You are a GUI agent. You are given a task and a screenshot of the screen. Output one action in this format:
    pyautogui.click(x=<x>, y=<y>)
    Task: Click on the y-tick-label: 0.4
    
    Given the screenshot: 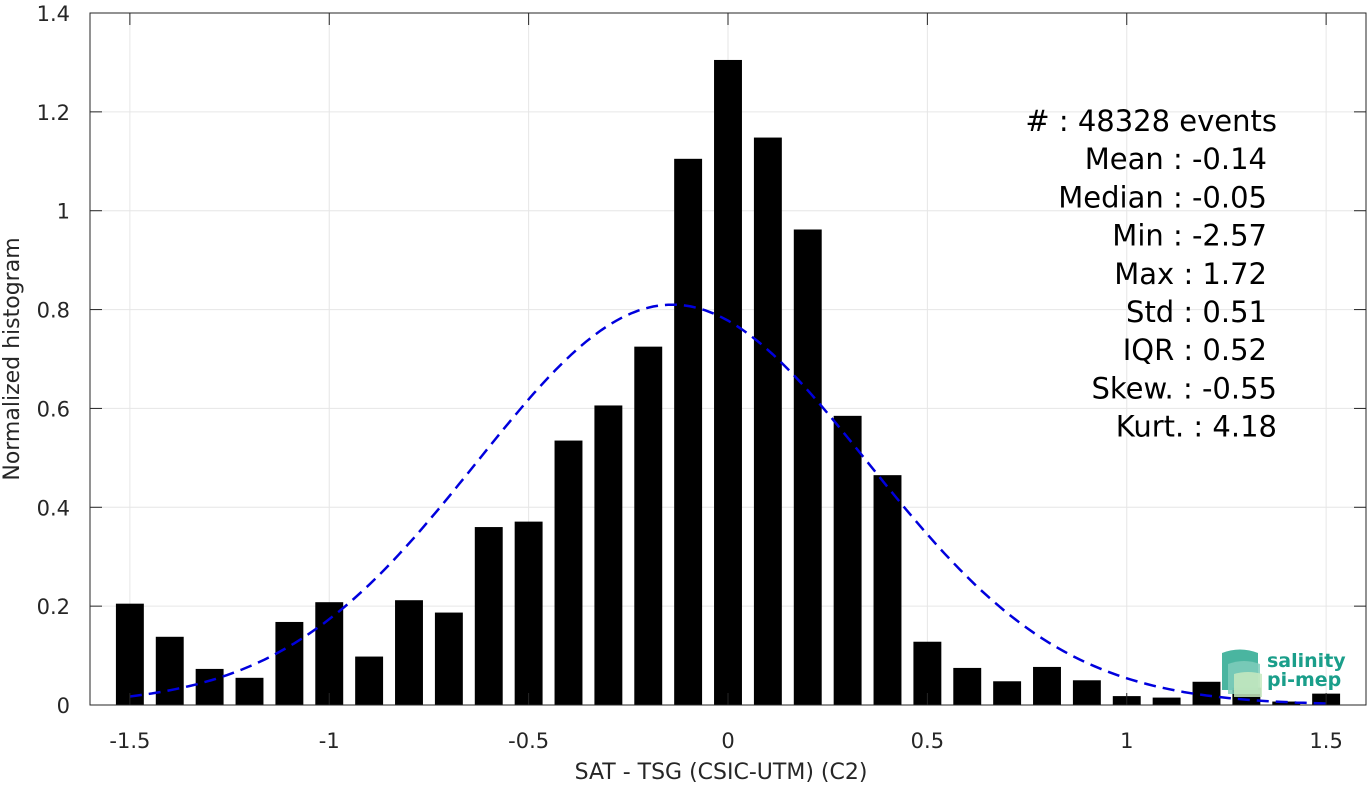 What is the action you would take?
    pyautogui.click(x=53, y=508)
    